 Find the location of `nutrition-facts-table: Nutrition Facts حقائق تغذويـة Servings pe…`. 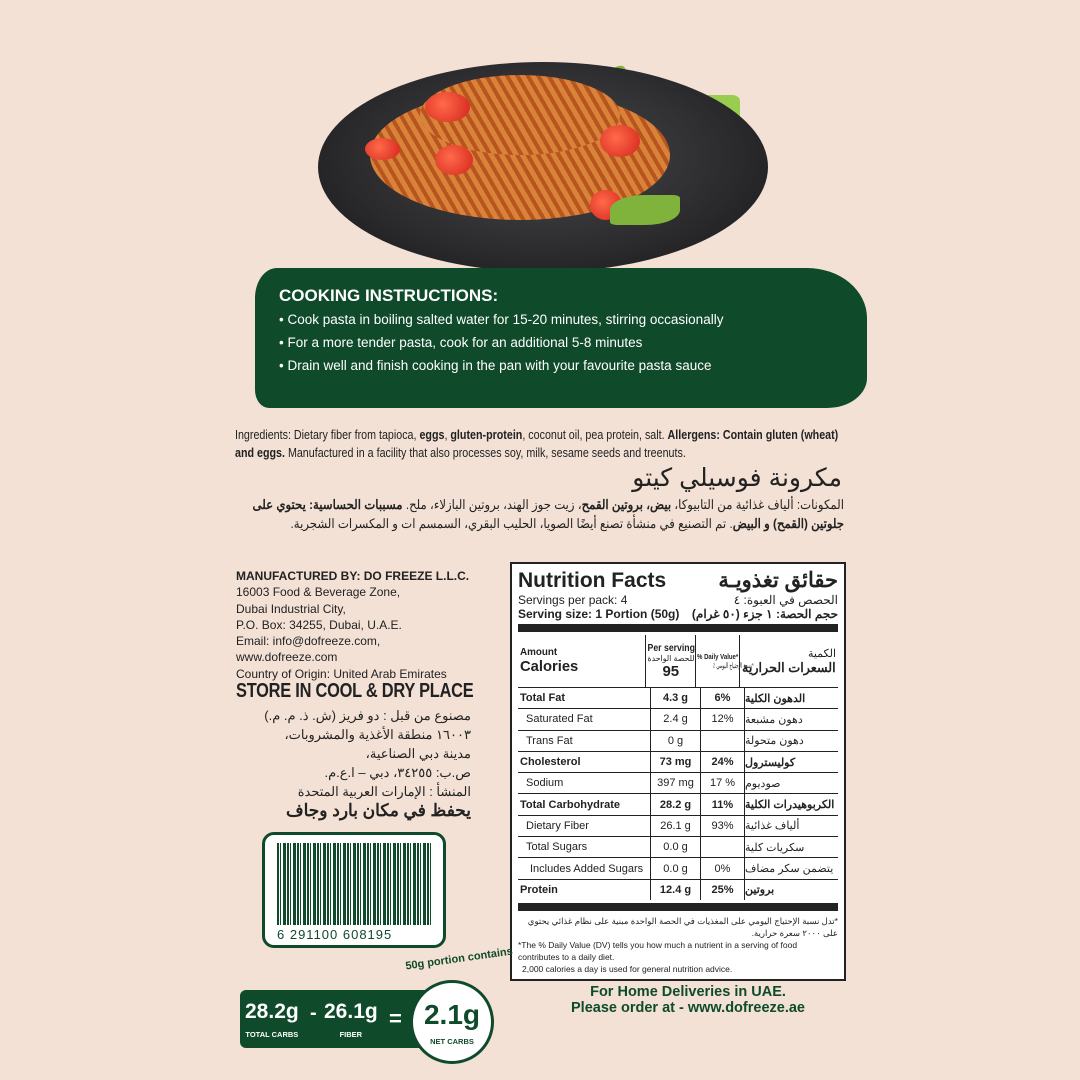

nutrition-facts-table: Nutrition Facts حقائق تغذويـة Servings pe… is located at coordinates (678, 771).